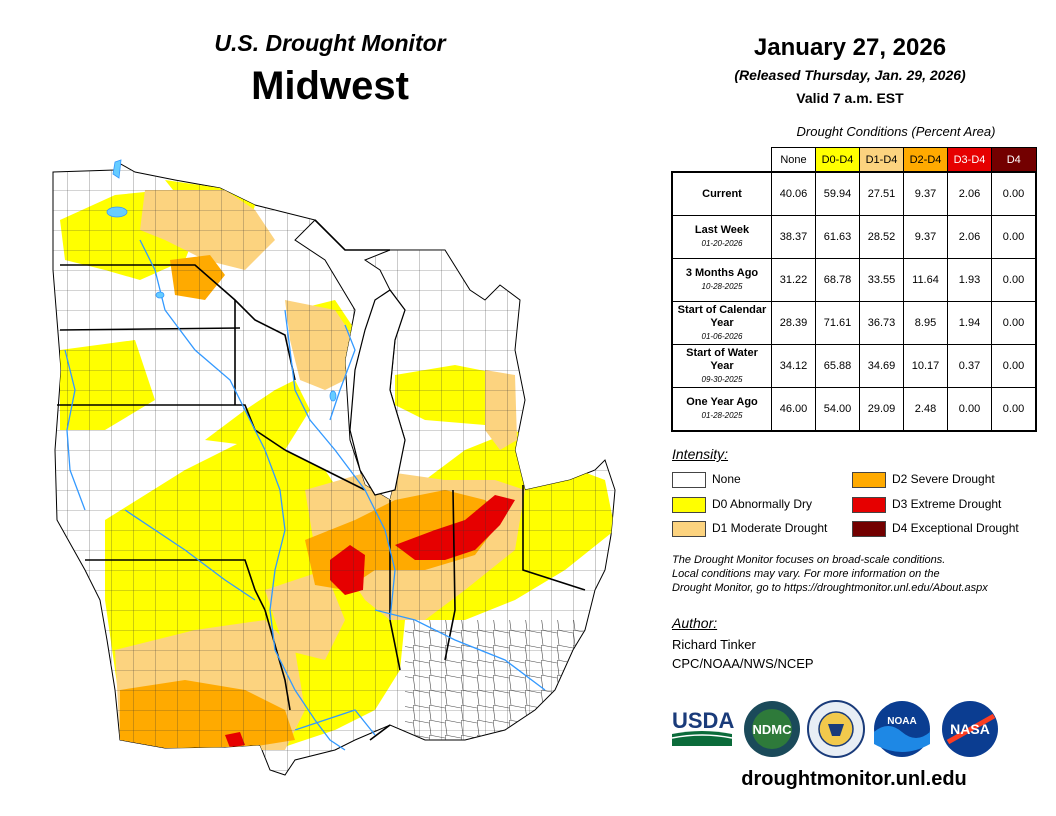 The image size is (1056, 816). I want to click on noaa-text: NOAA, so click(901, 721).